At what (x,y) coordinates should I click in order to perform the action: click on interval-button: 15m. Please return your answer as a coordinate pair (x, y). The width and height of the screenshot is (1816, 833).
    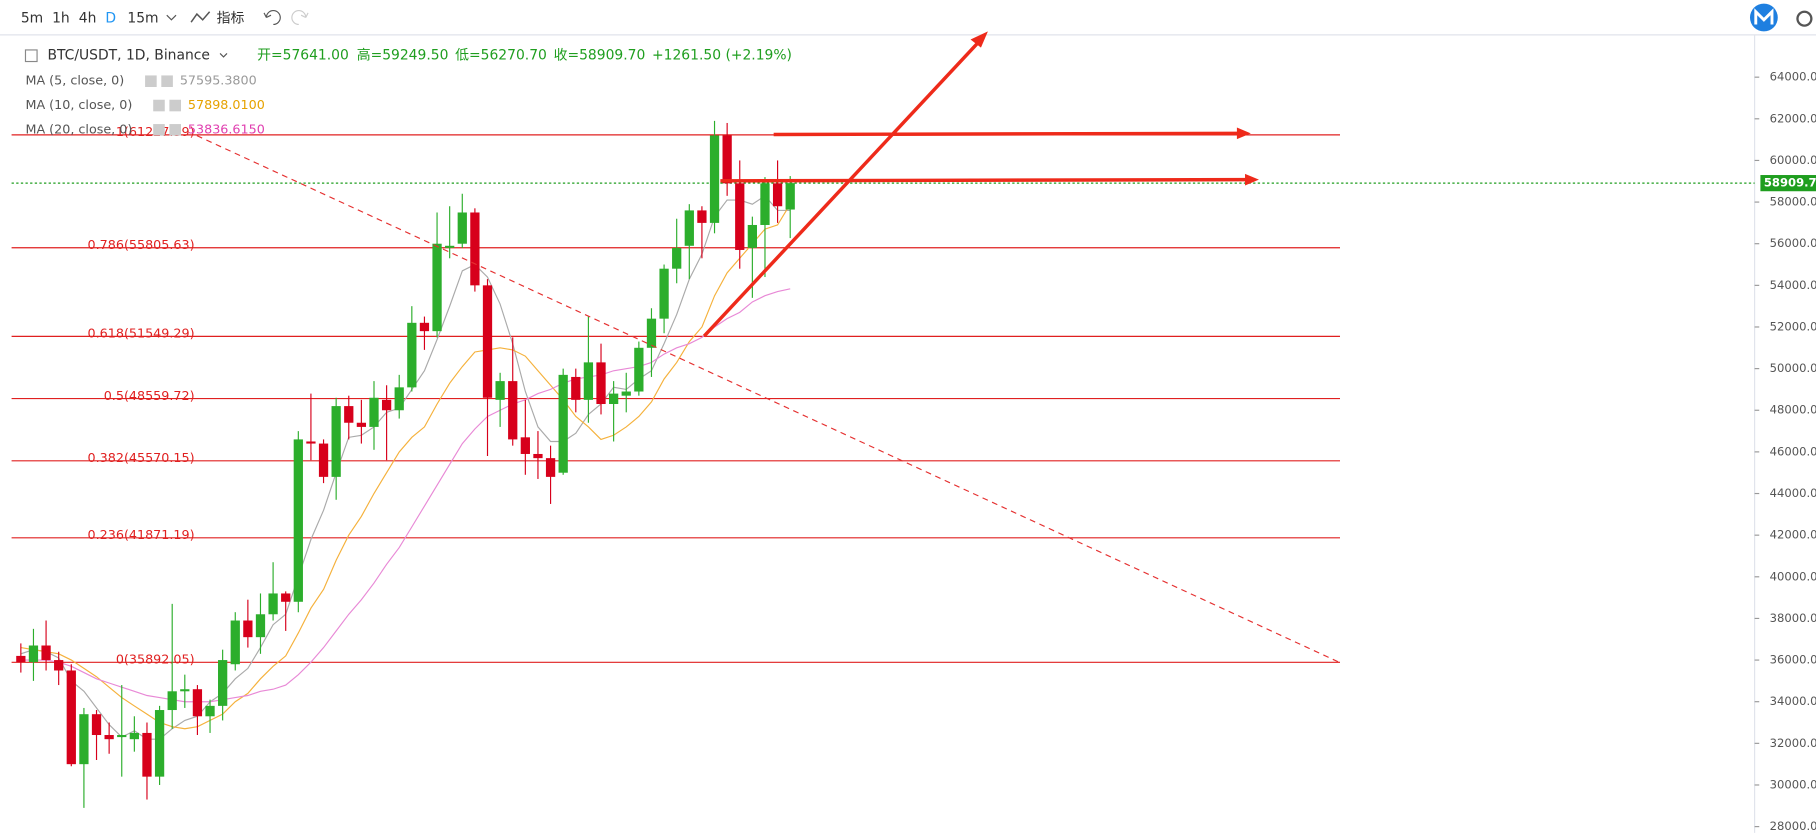
    Looking at the image, I should click on (142, 19).